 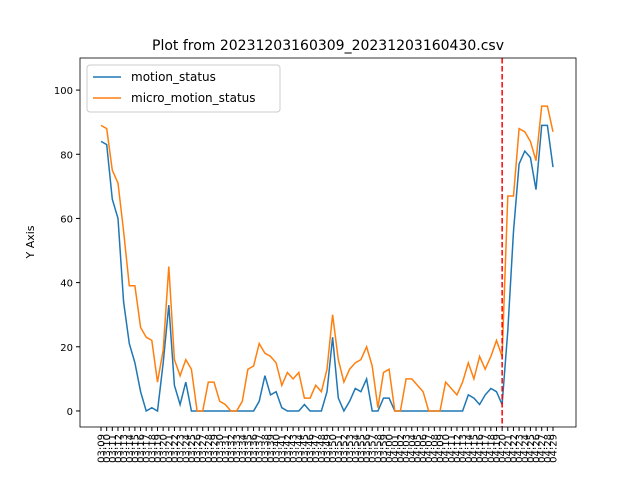 What do you see at coordinates (356, 448) in the screenshot?
I see `x-tick-label: 03:54` at bounding box center [356, 448].